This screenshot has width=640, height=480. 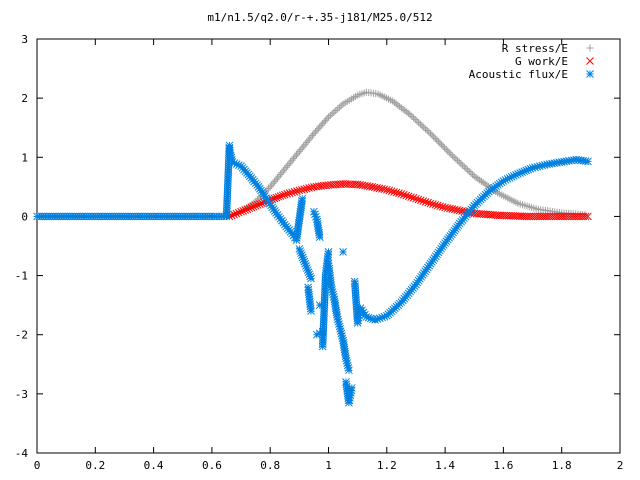 I want to click on y-tick-label: 3, so click(x=24, y=39).